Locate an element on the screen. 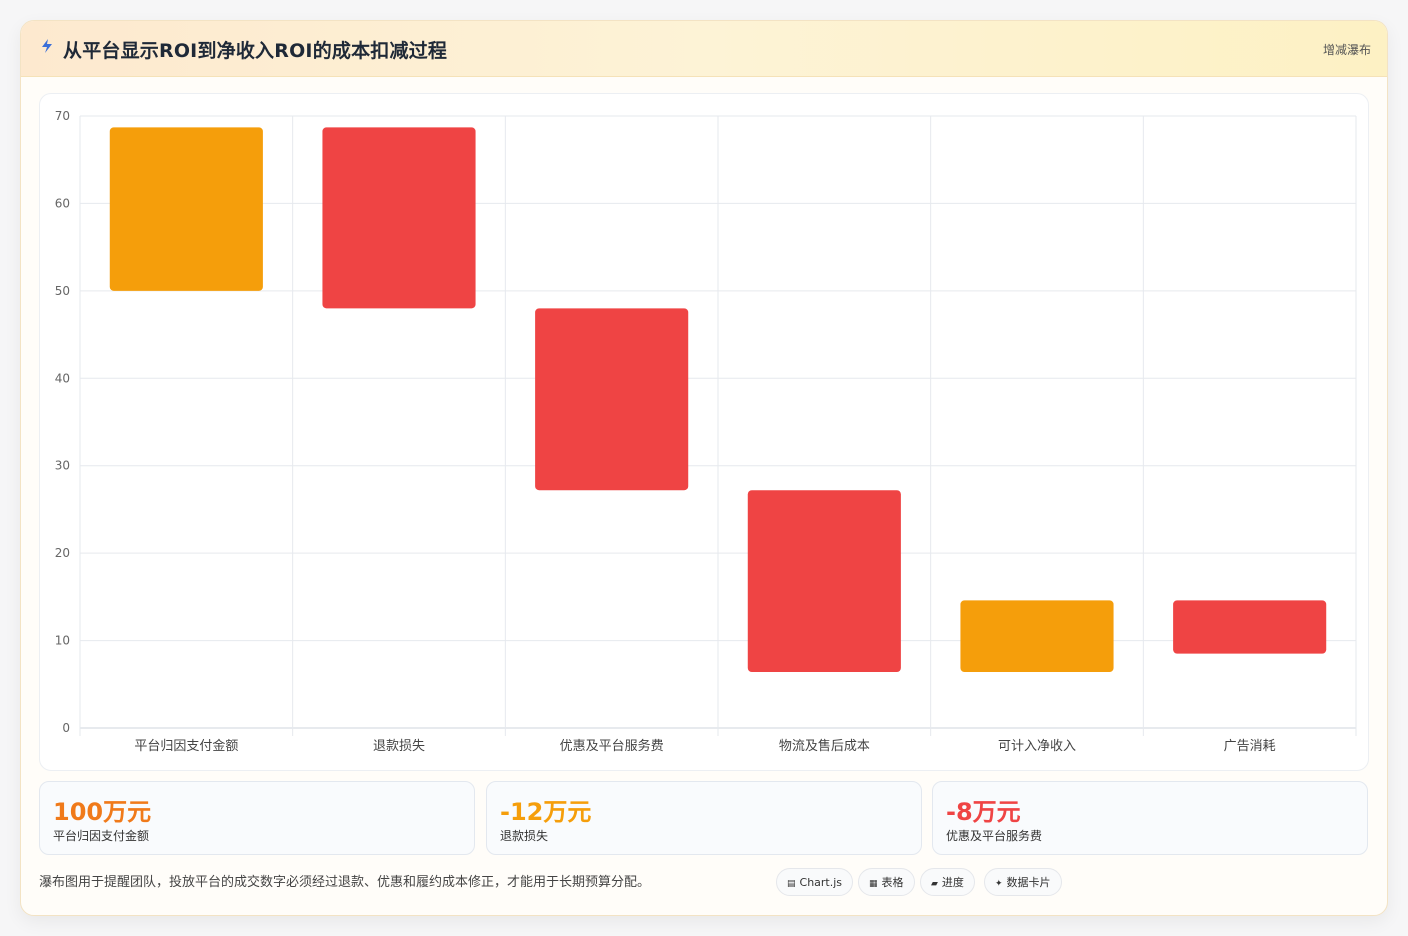 This screenshot has width=1408, height=936. sparkle-icon: ✦ is located at coordinates (999, 884).